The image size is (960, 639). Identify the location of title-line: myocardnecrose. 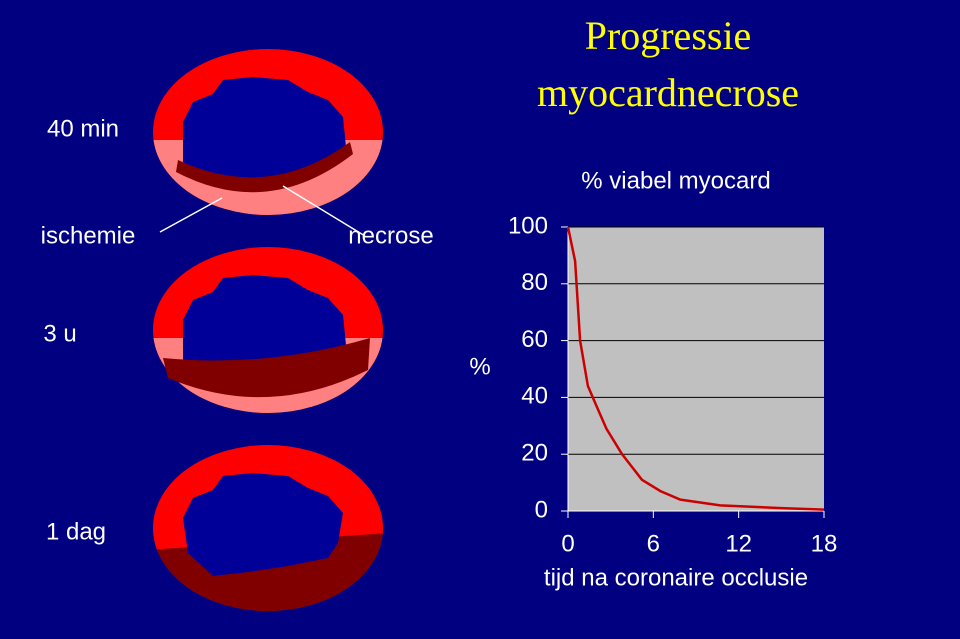
(668, 92).